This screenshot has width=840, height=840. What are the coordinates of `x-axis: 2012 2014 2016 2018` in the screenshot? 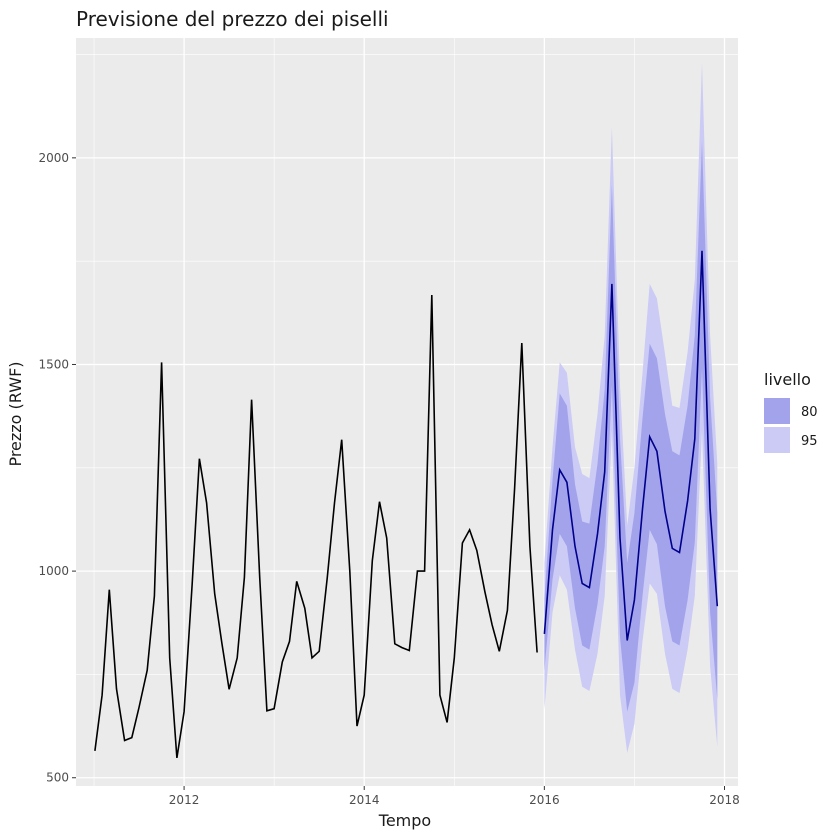 It's located at (454, 796).